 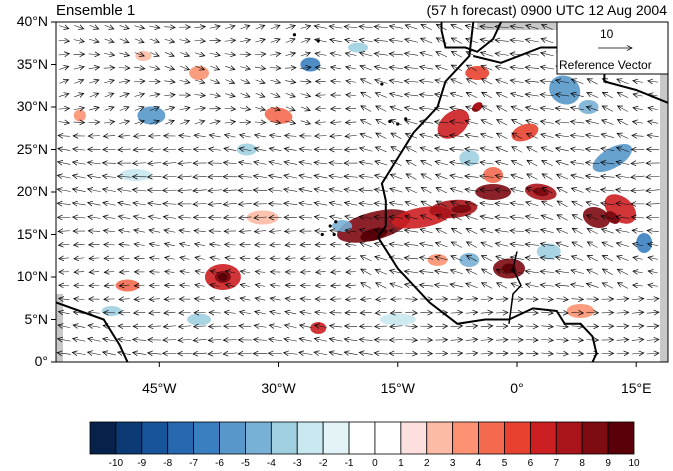 I want to click on latitude-label: 30°N, so click(x=32, y=106).